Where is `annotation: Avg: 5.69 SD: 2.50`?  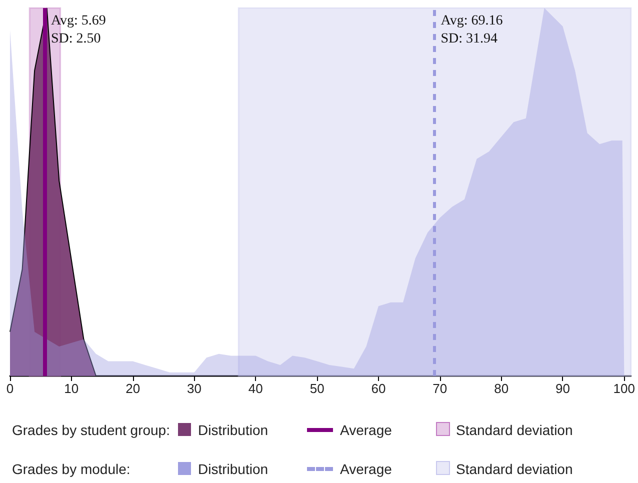 annotation: Avg: 5.69 SD: 2.50 is located at coordinates (78, 30).